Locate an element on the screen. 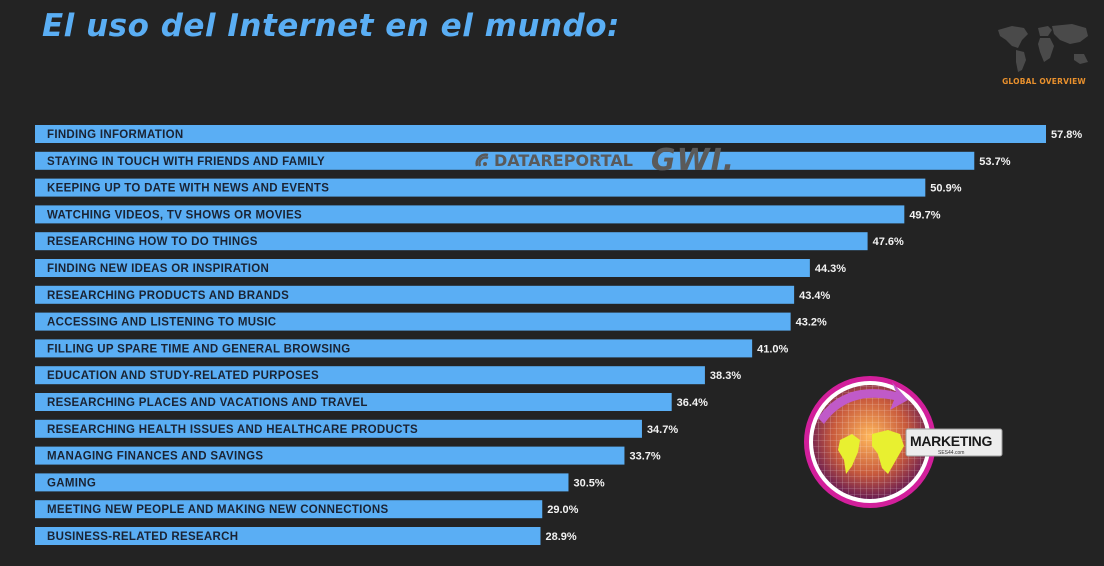 This screenshot has width=1104, height=566. value-label: 33.7% is located at coordinates (644, 457).